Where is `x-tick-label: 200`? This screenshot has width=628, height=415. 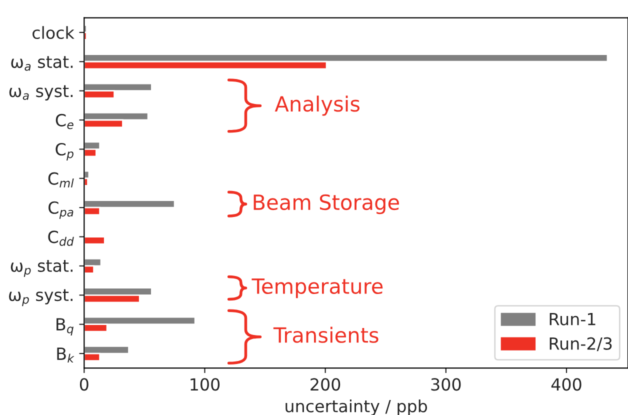
x-tick-label: 200 is located at coordinates (325, 384).